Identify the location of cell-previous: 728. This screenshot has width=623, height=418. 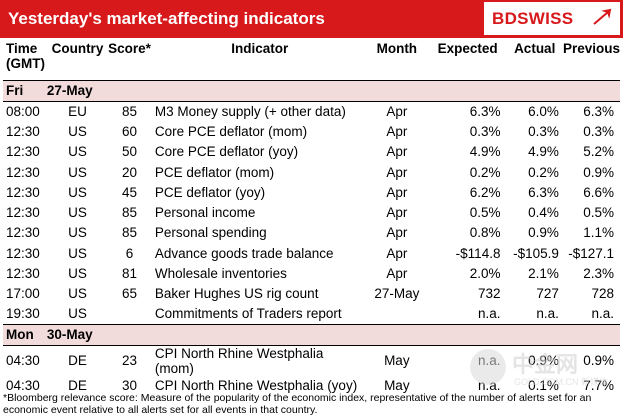
(602, 294).